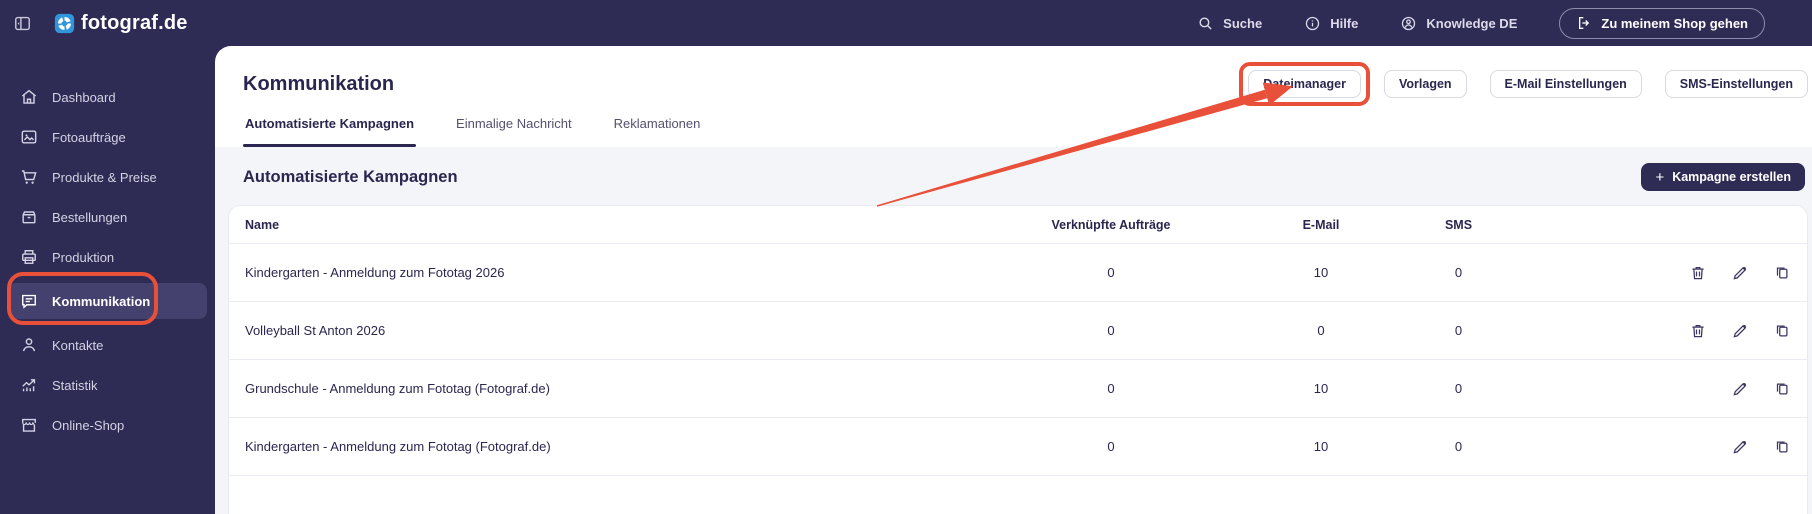 This screenshot has width=1812, height=514. I want to click on topbar-nav-item-0: Suche, so click(1229, 23).